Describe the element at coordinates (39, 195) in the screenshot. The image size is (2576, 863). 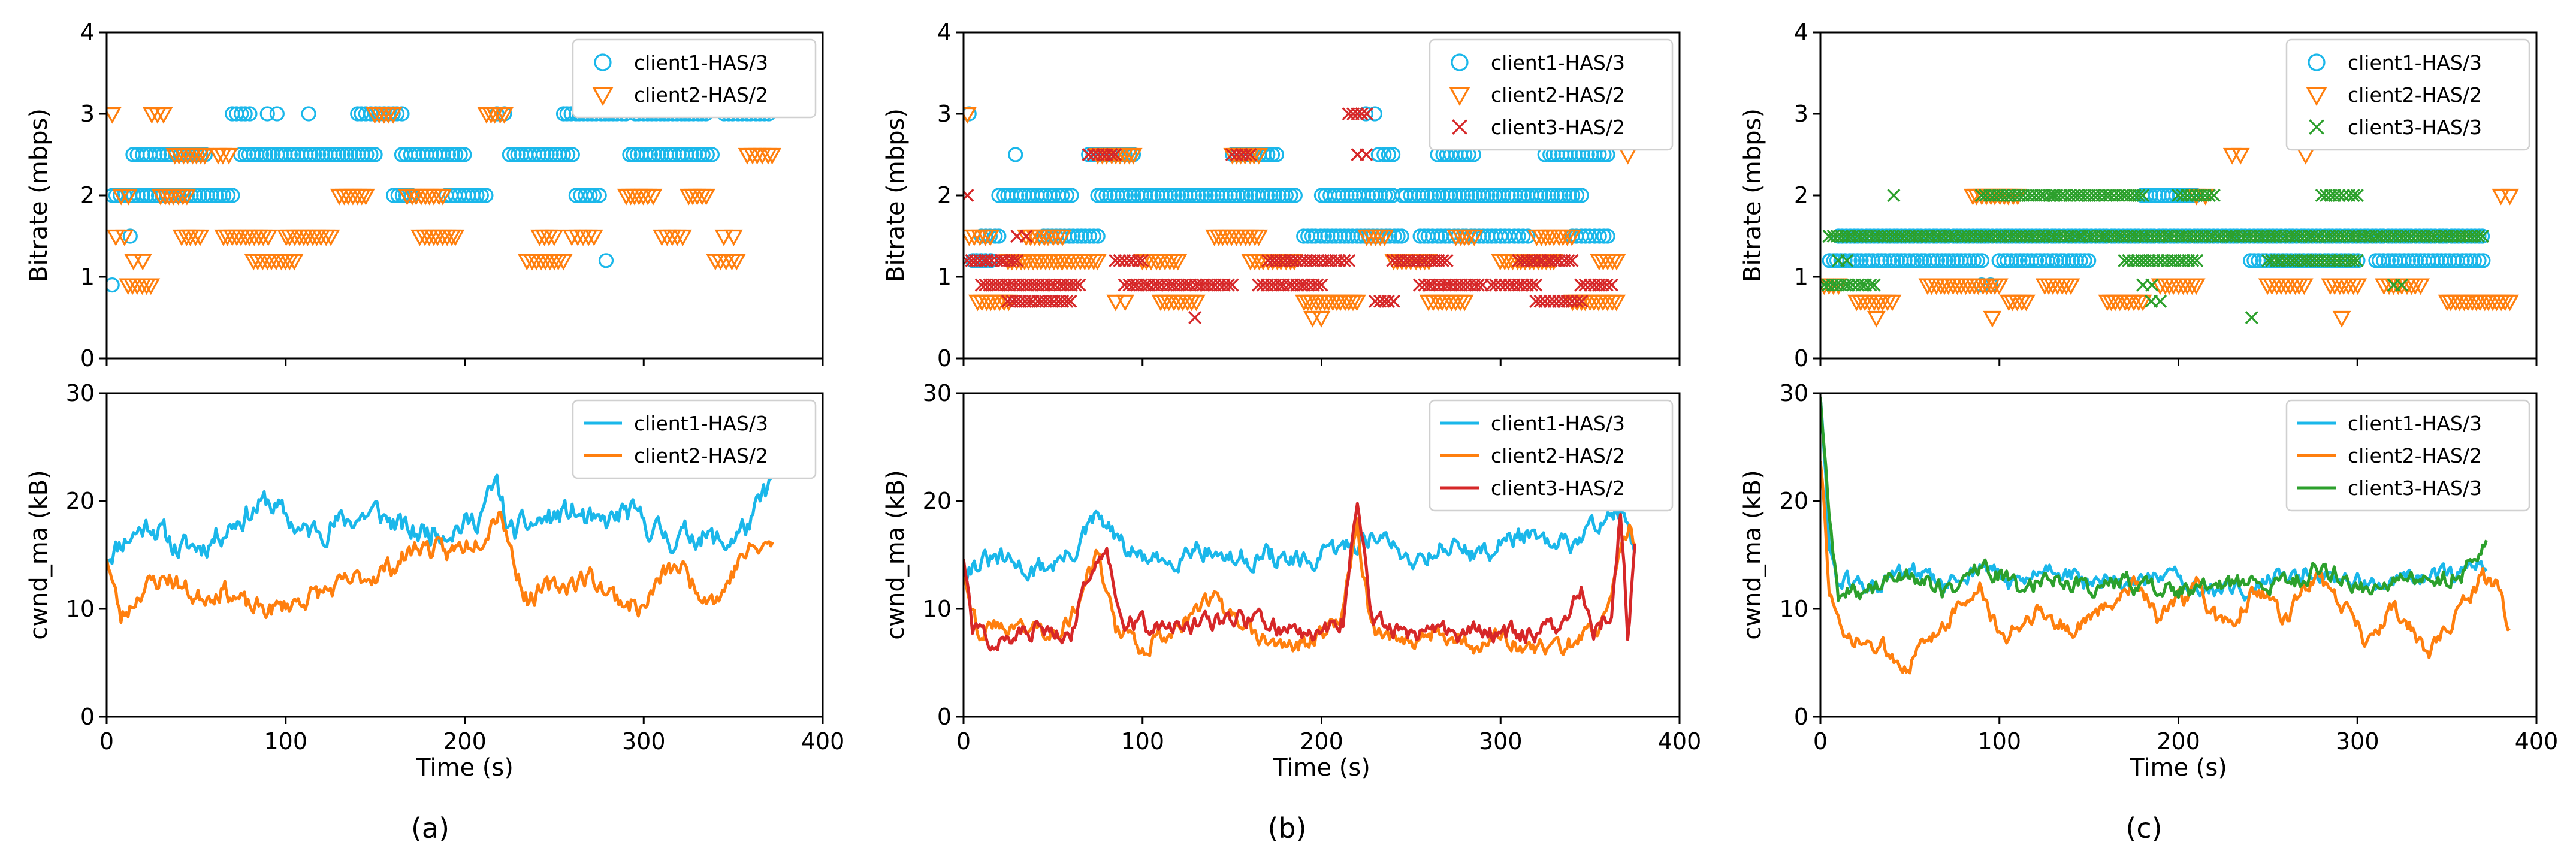
I see `y-axis-label: Bitrate (mbps)` at that location.